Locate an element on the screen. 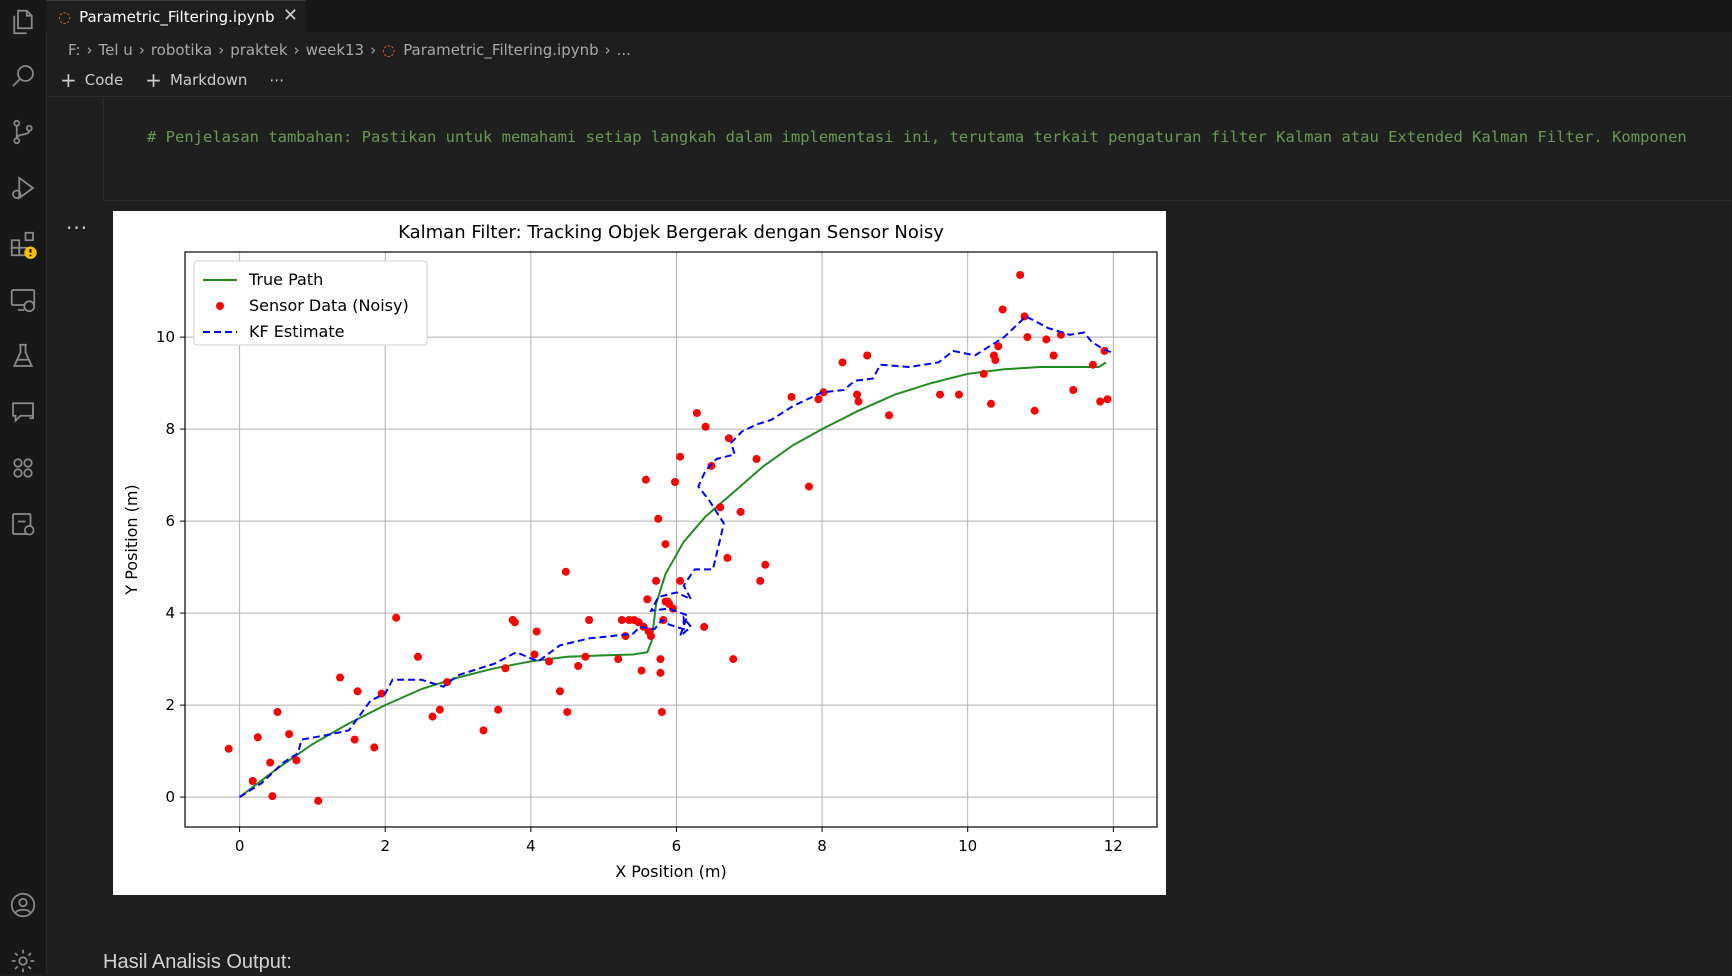 The height and width of the screenshot is (976, 1732). tab-parametric-filtering: ◌ Parametric_Filtering.ipynb ✕ is located at coordinates (176, 16).